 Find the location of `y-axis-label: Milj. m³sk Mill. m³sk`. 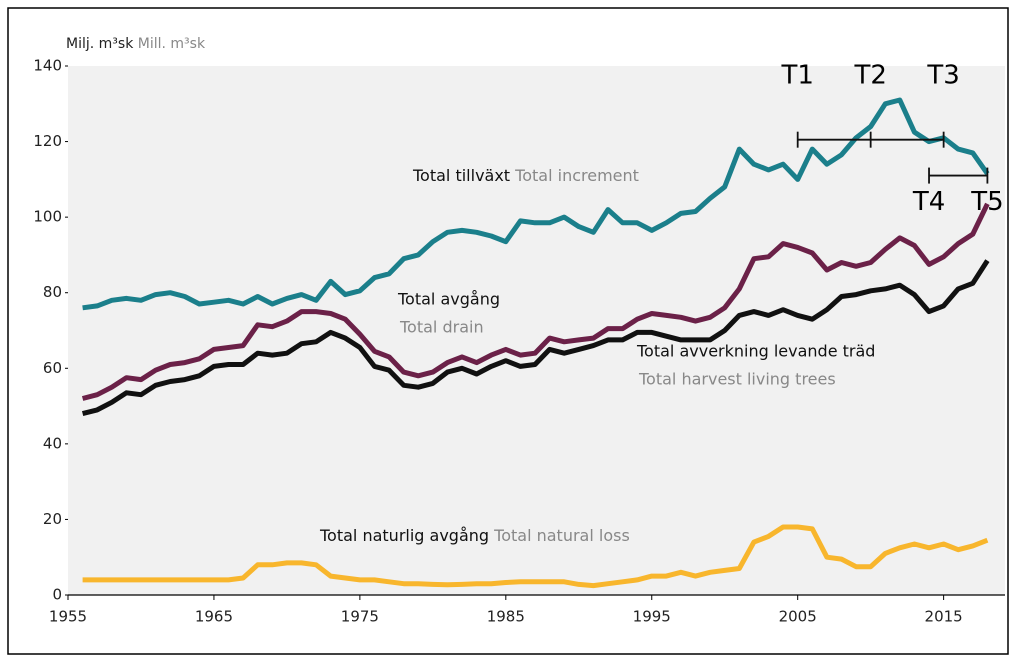

y-axis-label: Milj. m³sk Mill. m³sk is located at coordinates (136, 44).